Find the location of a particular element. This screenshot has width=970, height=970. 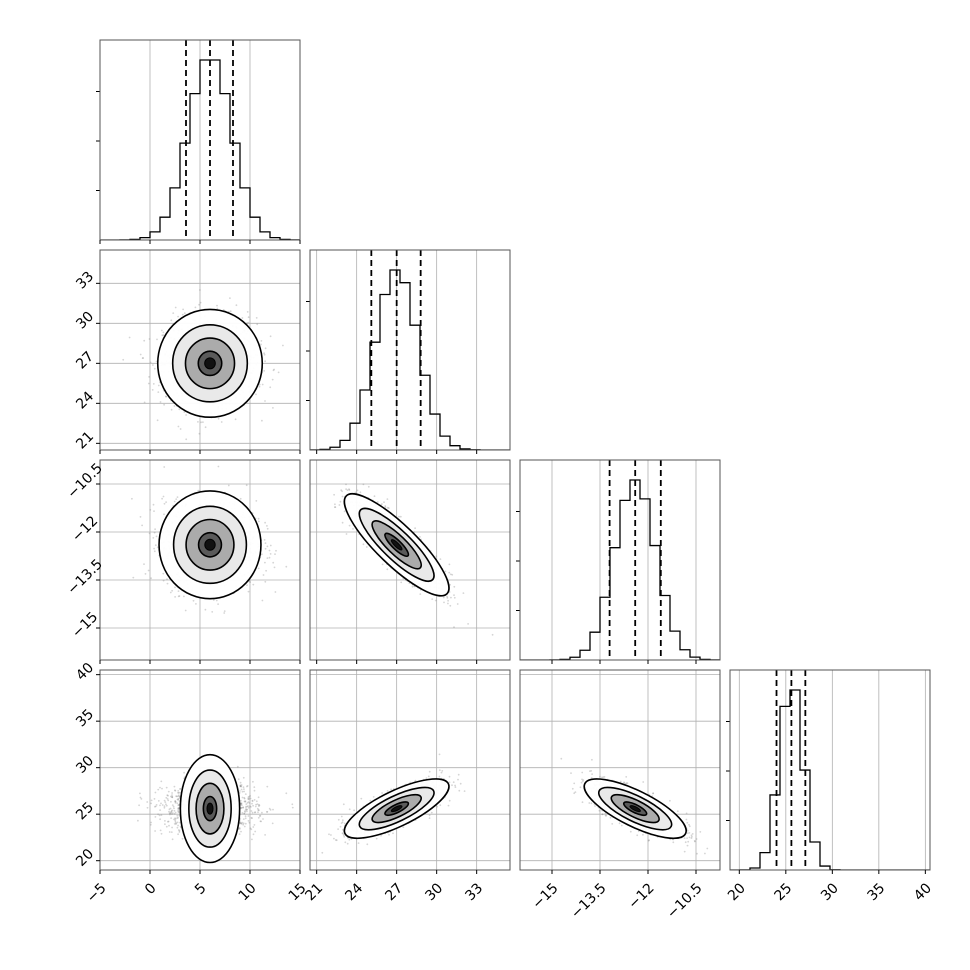

y-tick-label: 27 is located at coordinates (85, 361).